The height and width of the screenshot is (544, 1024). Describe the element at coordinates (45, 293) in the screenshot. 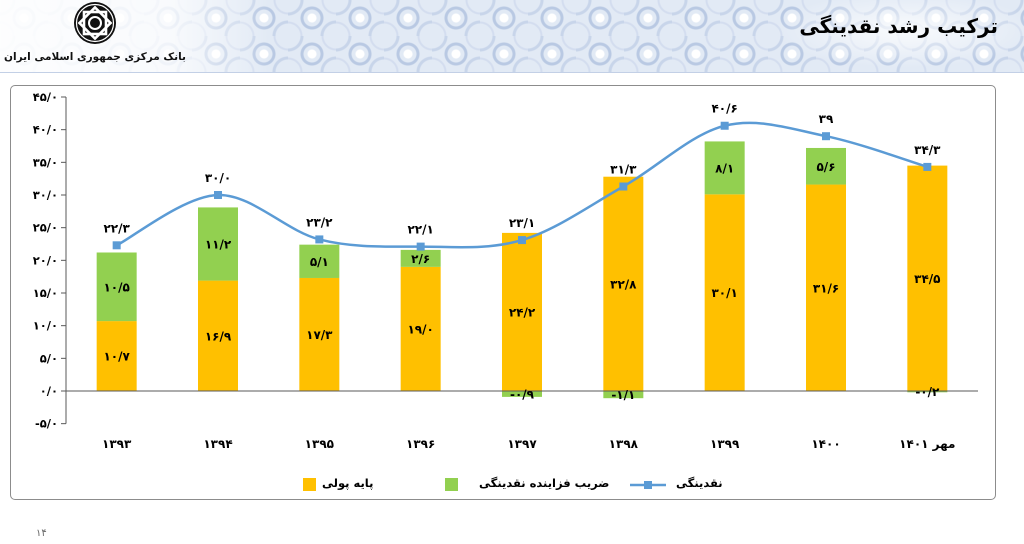

I see `y-tick-label: ۱۵/۰` at that location.